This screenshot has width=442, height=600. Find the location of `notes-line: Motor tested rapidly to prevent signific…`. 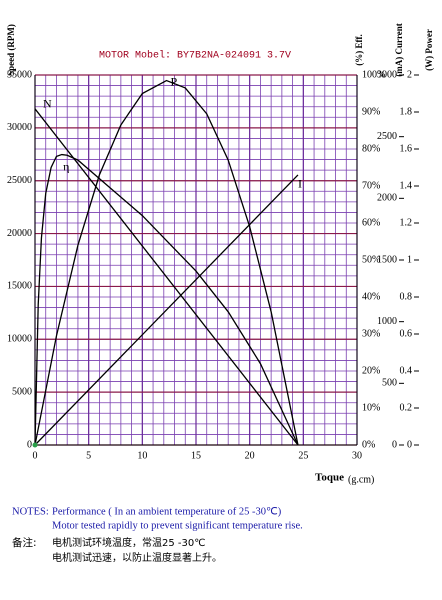

notes-line: Motor tested rapidly to prevent signific… is located at coordinates (177, 525).